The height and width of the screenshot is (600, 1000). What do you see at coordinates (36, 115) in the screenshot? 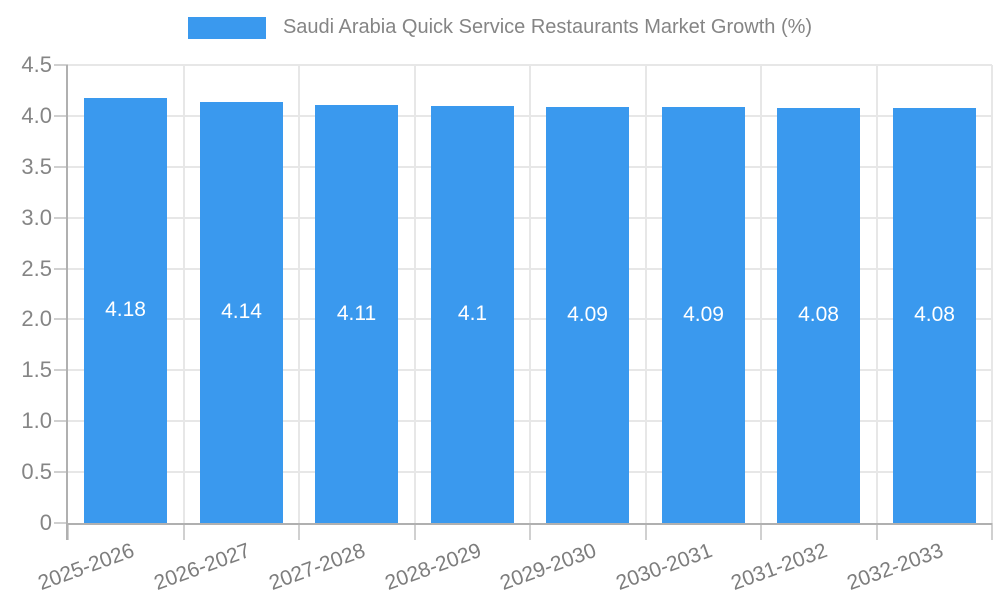
I see `y-axis-tick-label: 4.0` at bounding box center [36, 115].